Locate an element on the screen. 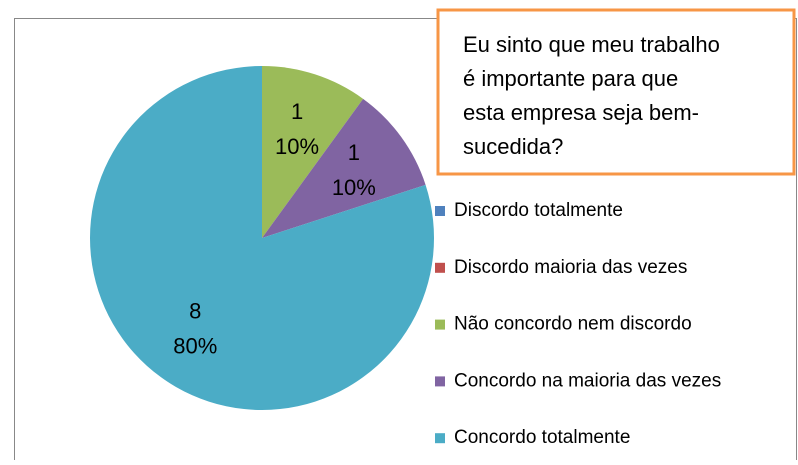 Image resolution: width=798 pixels, height=465 pixels. legend-label: Não concordo nem discordo is located at coordinates (573, 324).